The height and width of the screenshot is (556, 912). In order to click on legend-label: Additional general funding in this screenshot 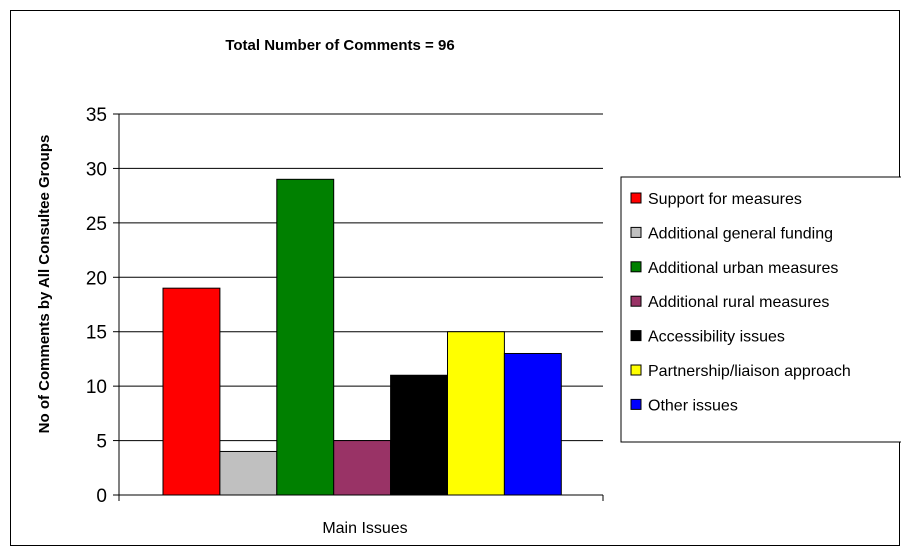, I will do `click(740, 233)`.